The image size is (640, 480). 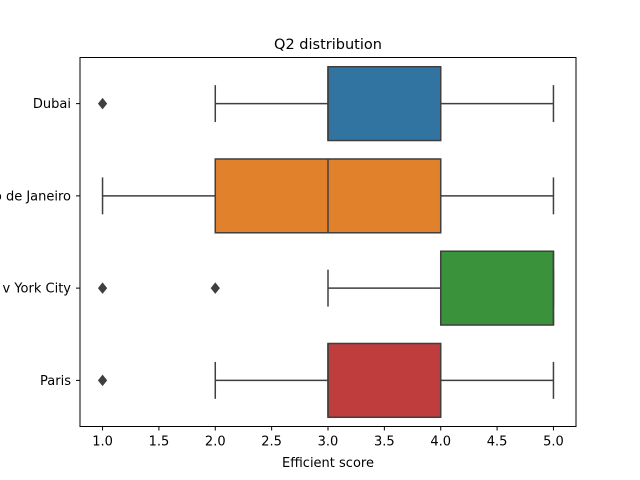 I want to click on chart-title: Q2 distribution, so click(x=328, y=45).